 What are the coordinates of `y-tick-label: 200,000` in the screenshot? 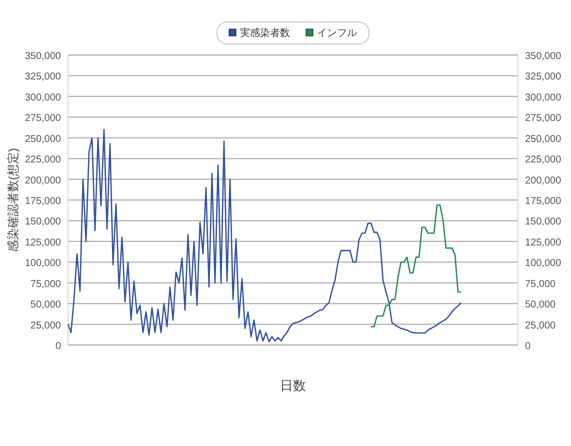 It's located at (43, 180).